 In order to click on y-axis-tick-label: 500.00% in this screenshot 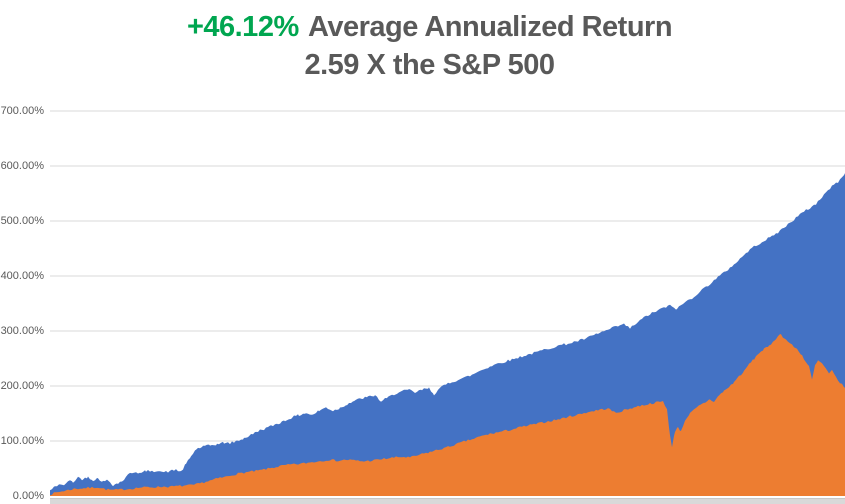, I will do `click(22, 221)`.